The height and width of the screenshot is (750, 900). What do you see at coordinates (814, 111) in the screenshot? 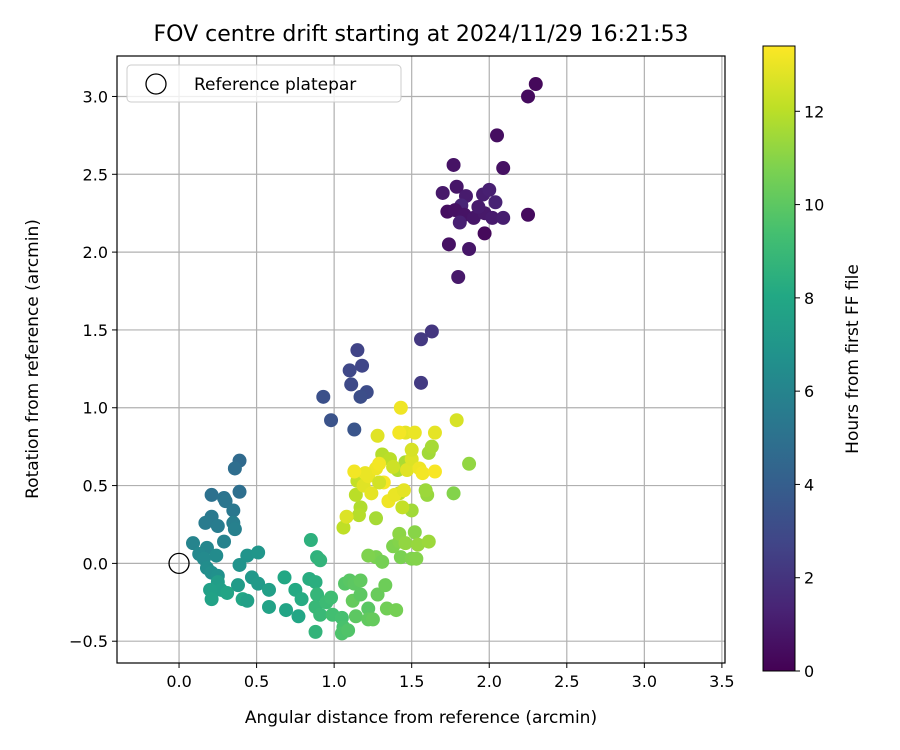
I see `colorbar-tick-label: 12` at bounding box center [814, 111].